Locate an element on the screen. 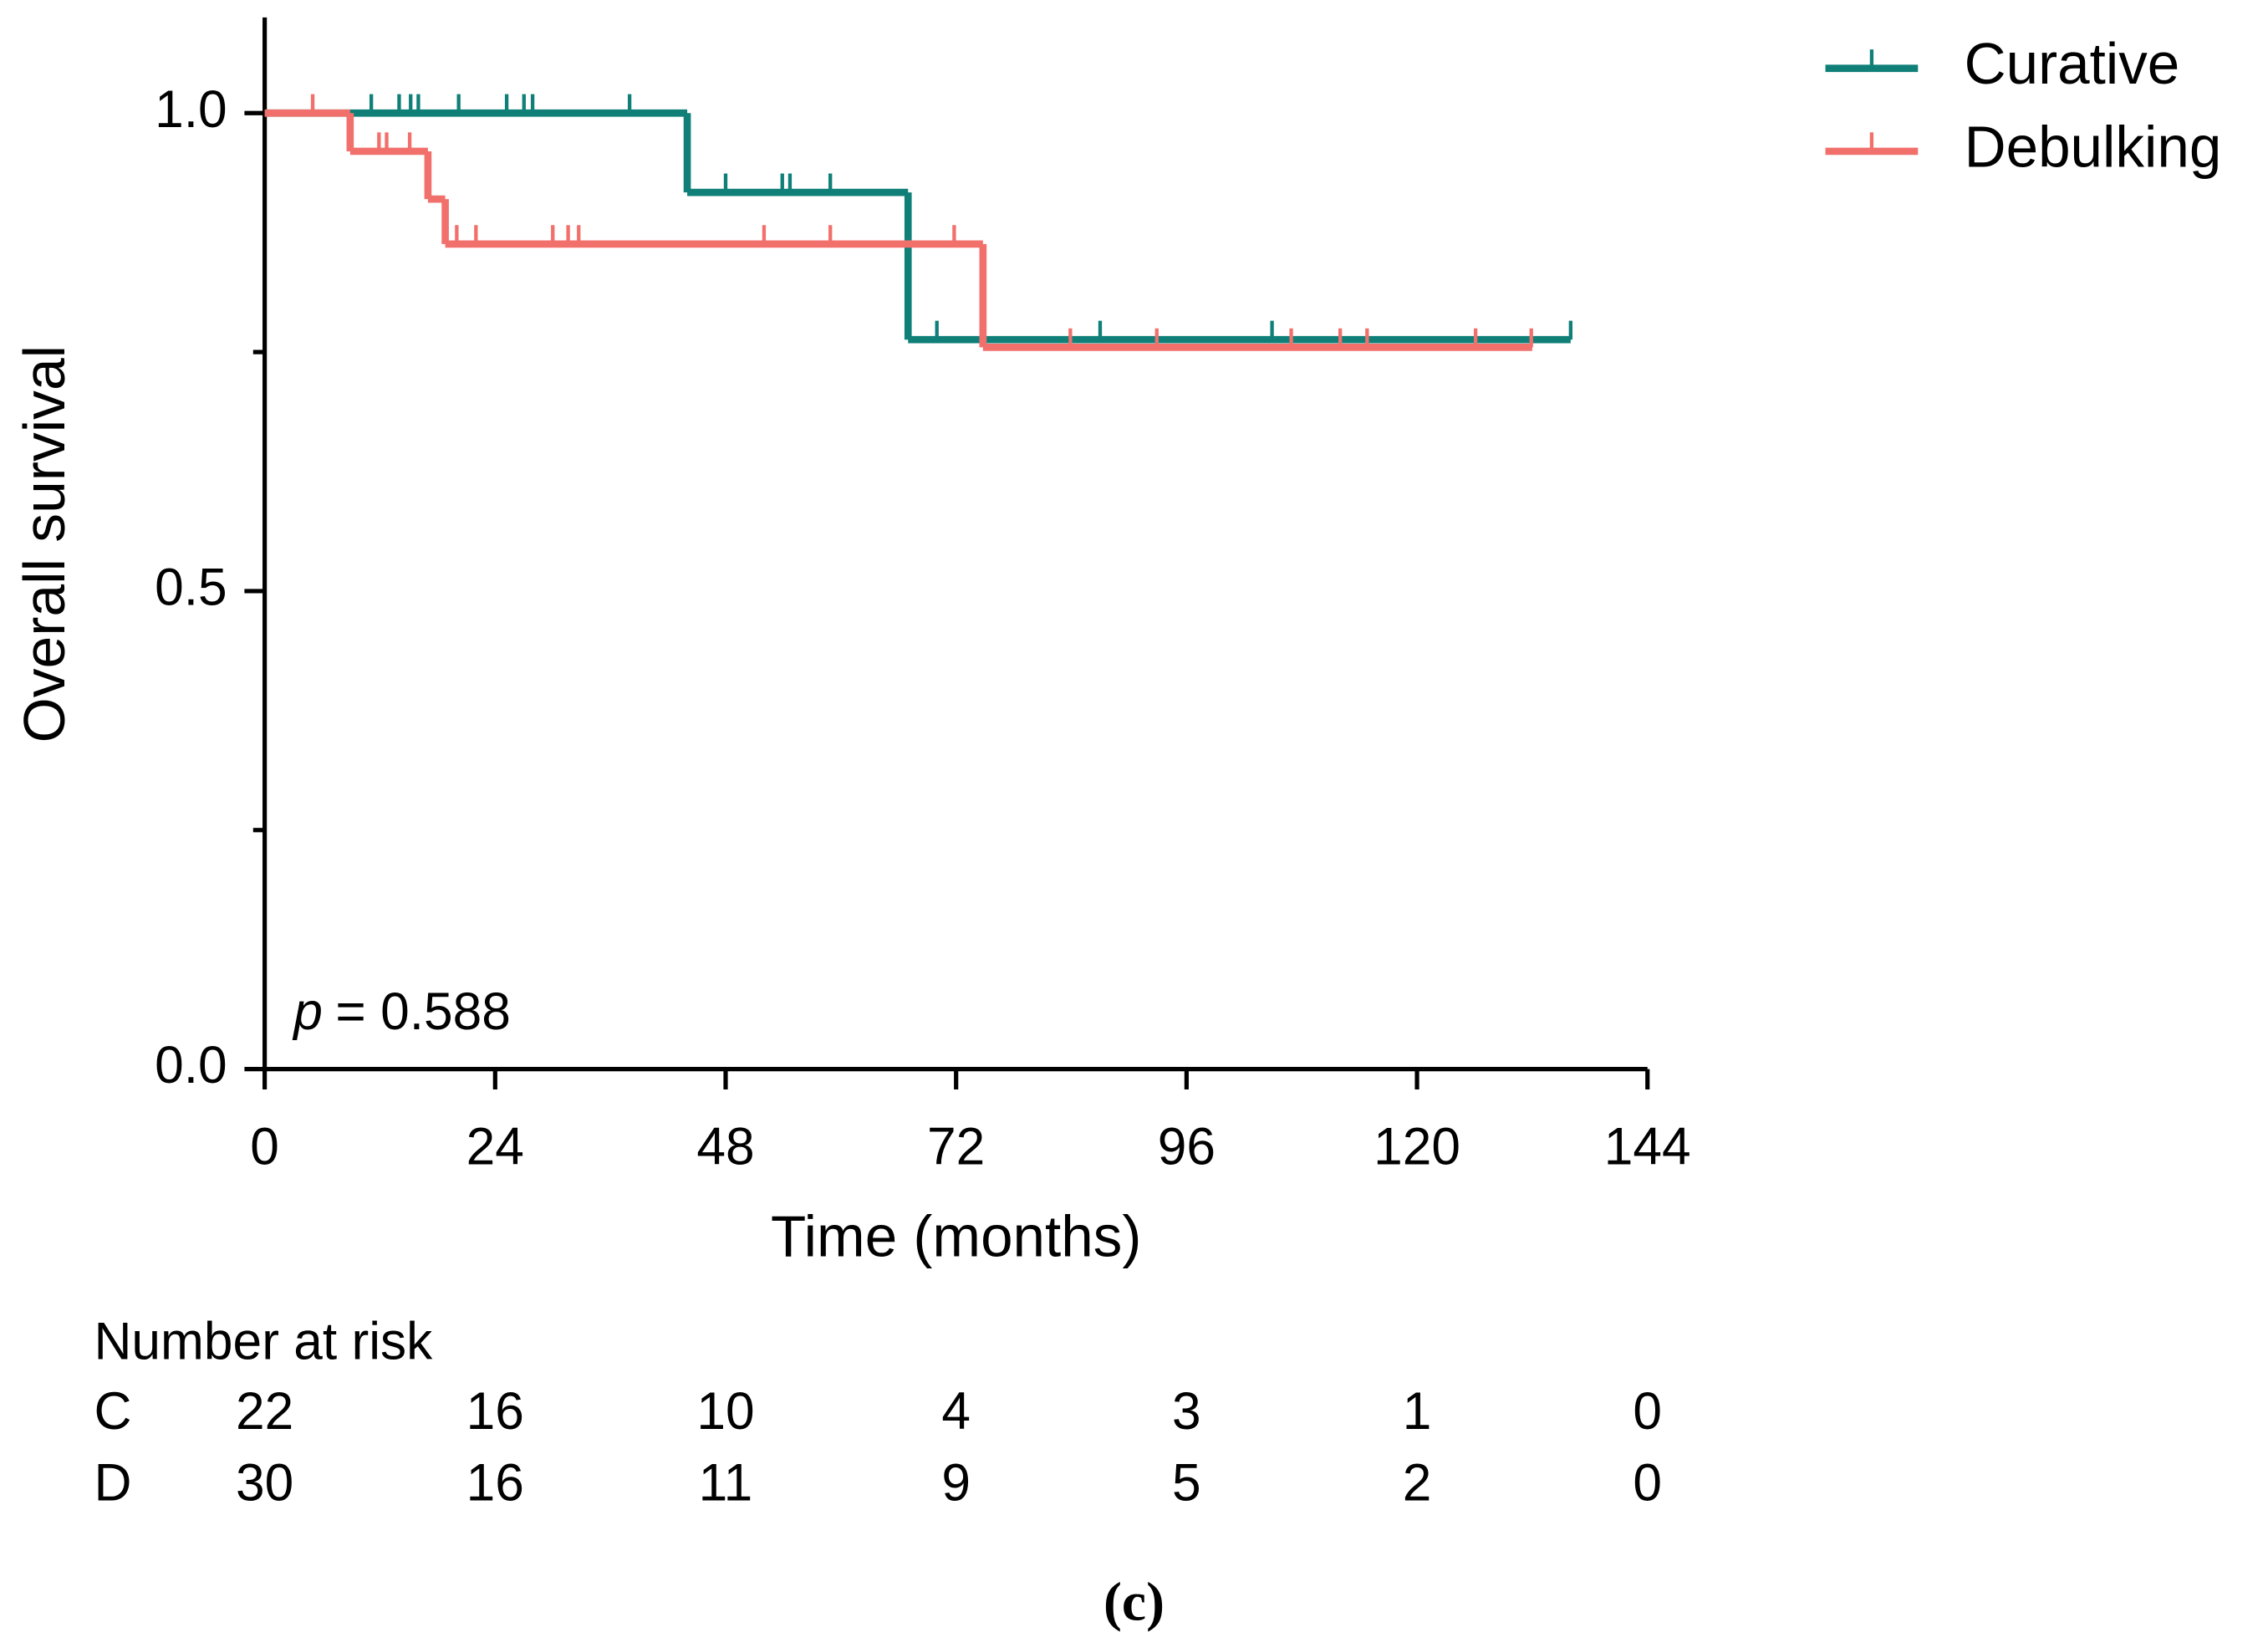 This screenshot has height=1648, width=2268. x-tick-label: 0 is located at coordinates (264, 1146).